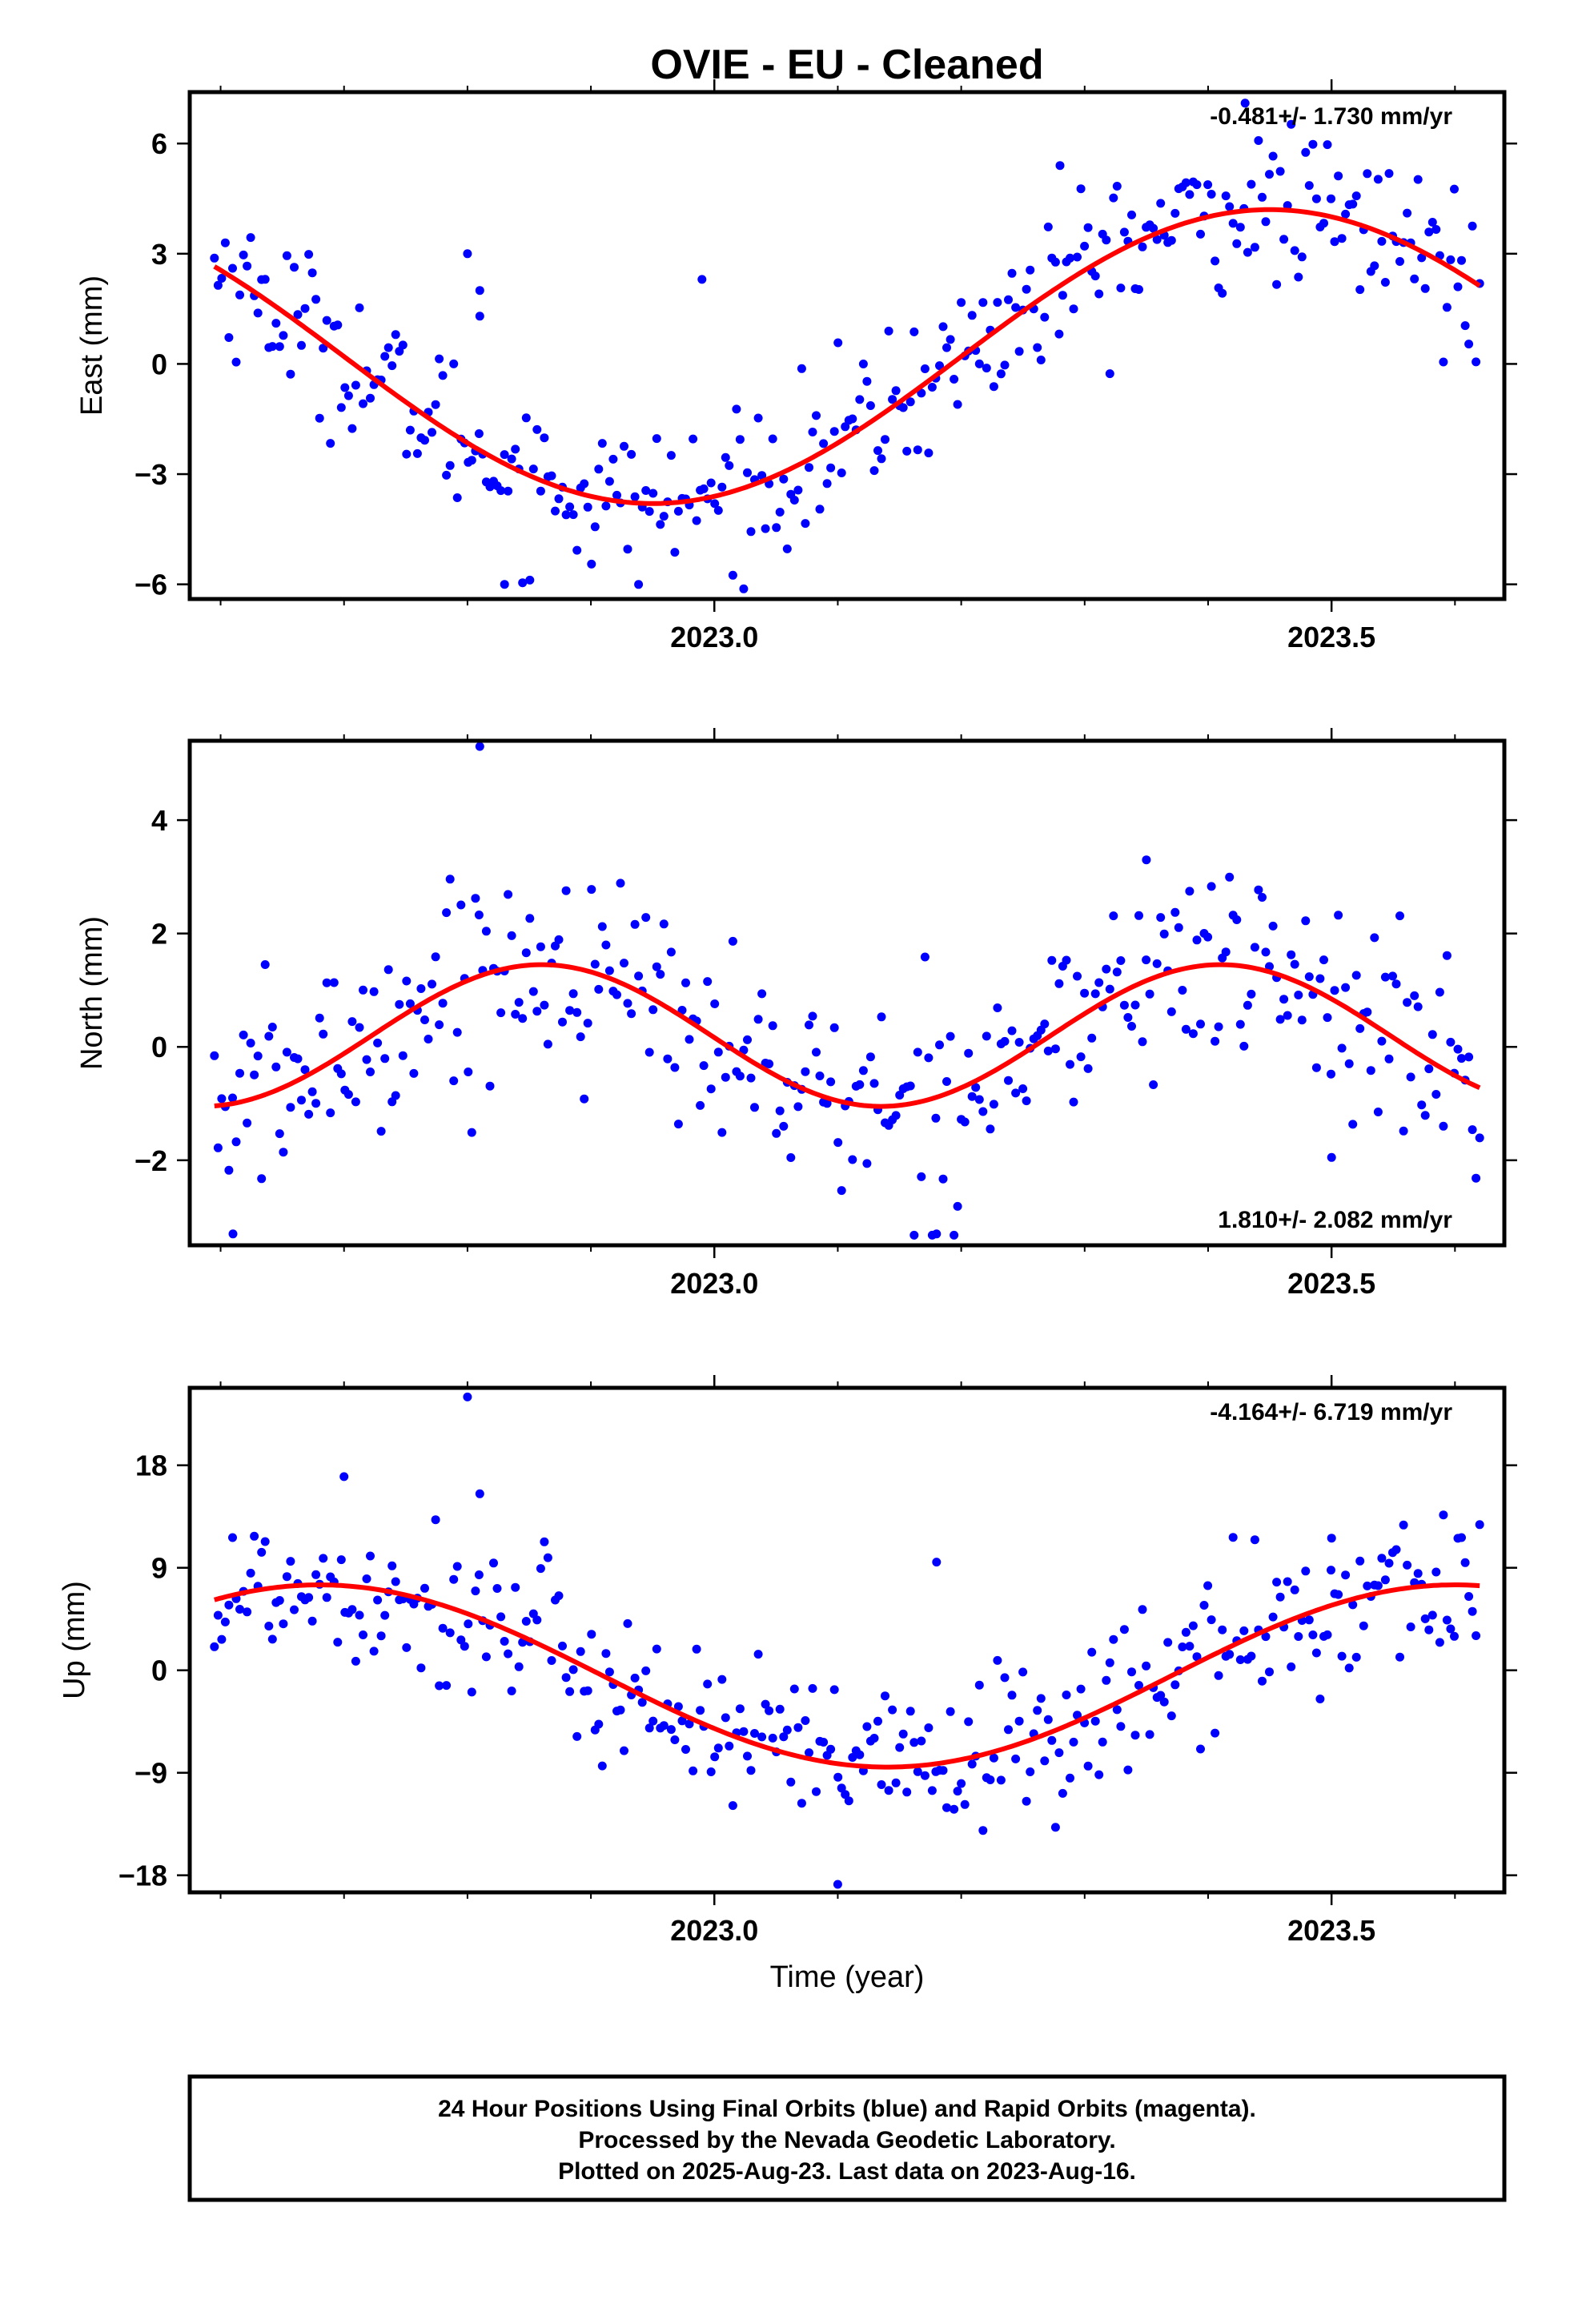  I want to click on y-tick-label: −18, so click(142, 1876).